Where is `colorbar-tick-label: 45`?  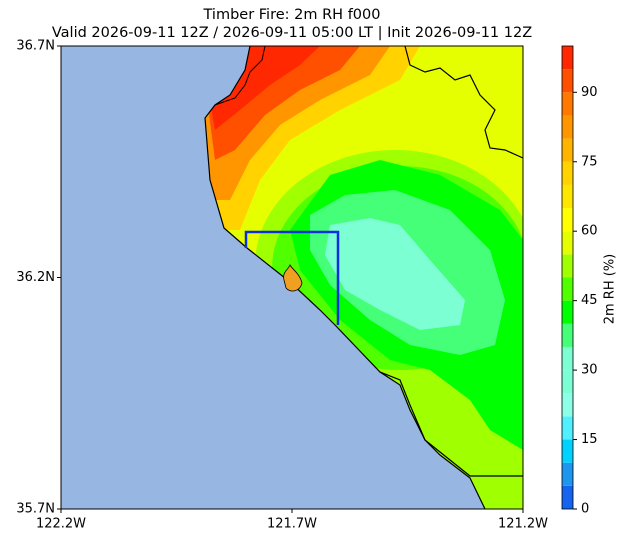
colorbar-tick-label: 45 is located at coordinates (589, 300).